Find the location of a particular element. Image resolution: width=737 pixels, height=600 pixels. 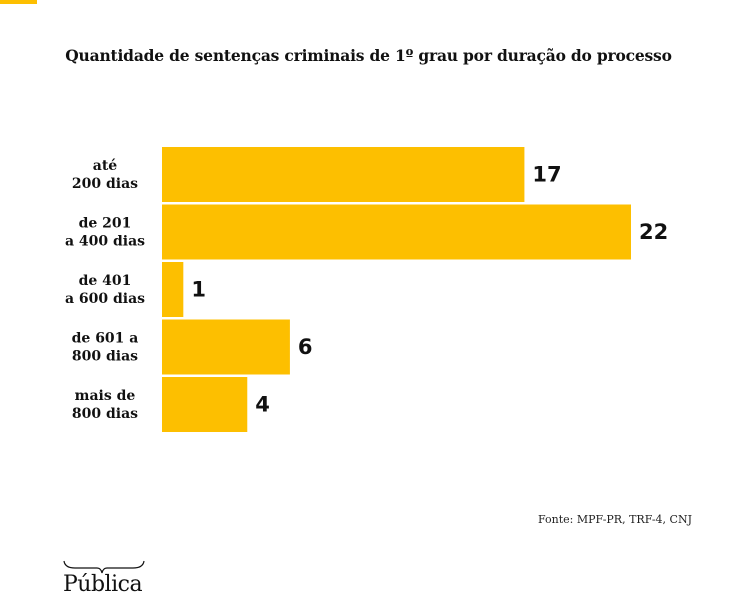

value-label-2: 1 is located at coordinates (198, 290).